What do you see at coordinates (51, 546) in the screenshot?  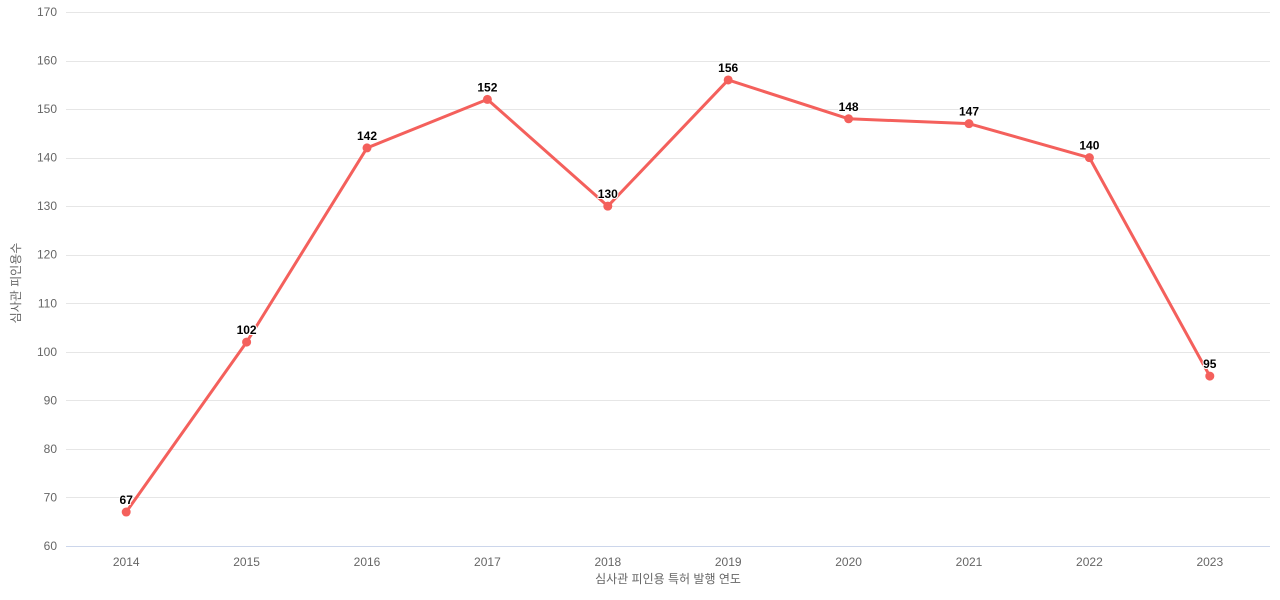 I see `y-tick-label: 60` at bounding box center [51, 546].